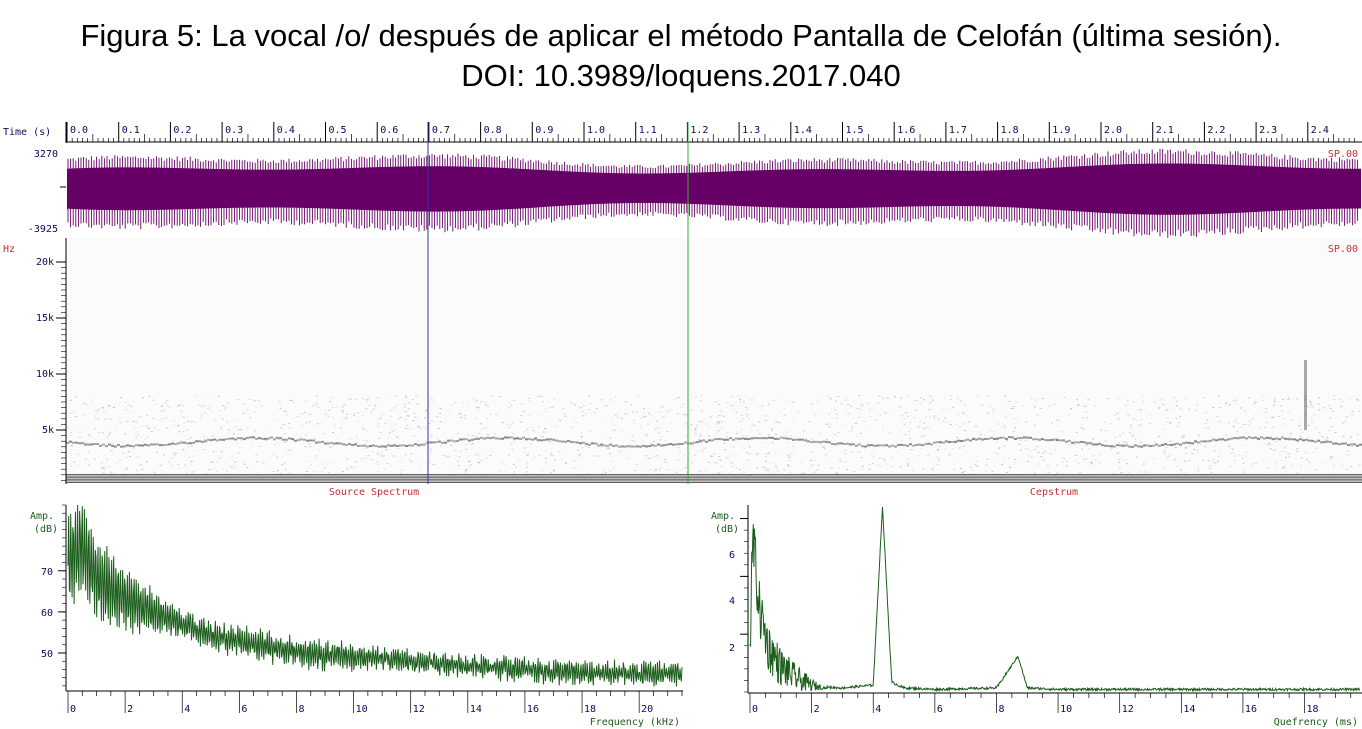 This screenshot has height=729, width=1362. Describe the element at coordinates (1113, 130) in the screenshot. I see `time-tick-label: 2.0` at that location.